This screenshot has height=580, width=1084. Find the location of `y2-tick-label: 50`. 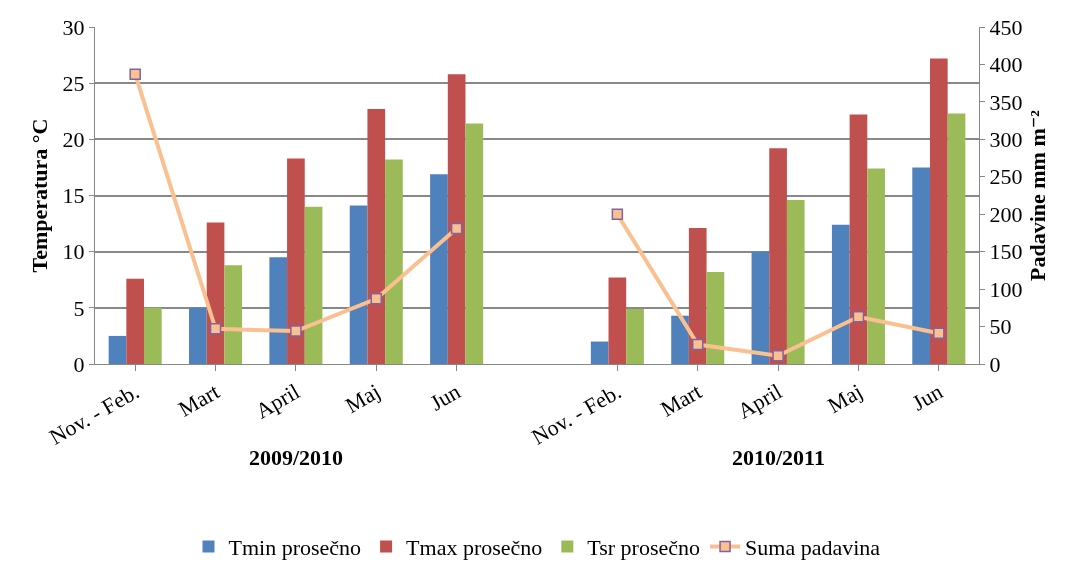

y2-tick-label: 50 is located at coordinates (1000, 327).